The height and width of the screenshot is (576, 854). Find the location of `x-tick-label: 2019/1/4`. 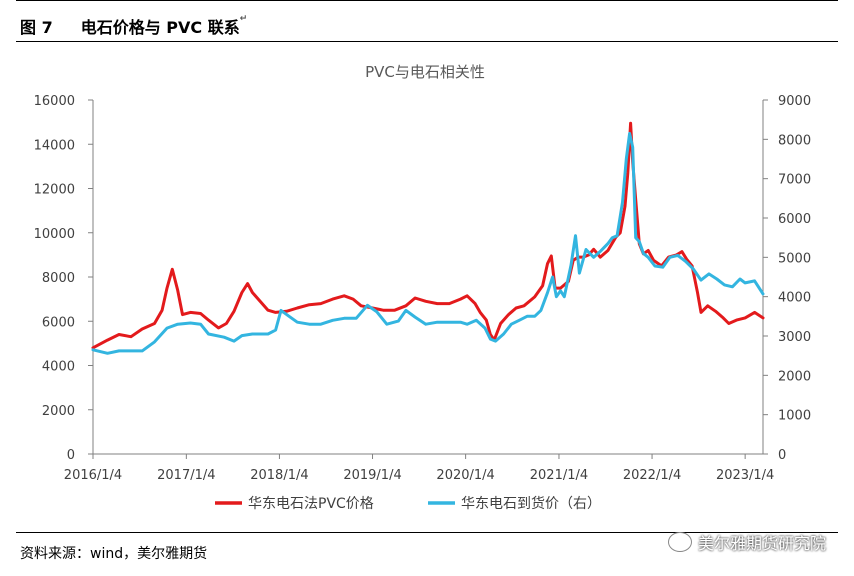

x-tick-label: 2019/1/4 is located at coordinates (372, 475).